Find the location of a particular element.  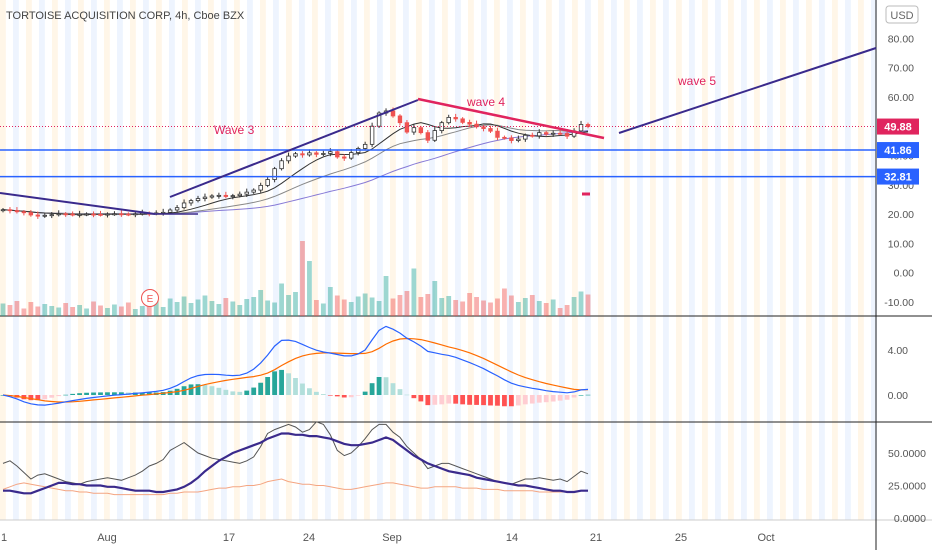

price-label-text: 49.88 is located at coordinates (898, 128).